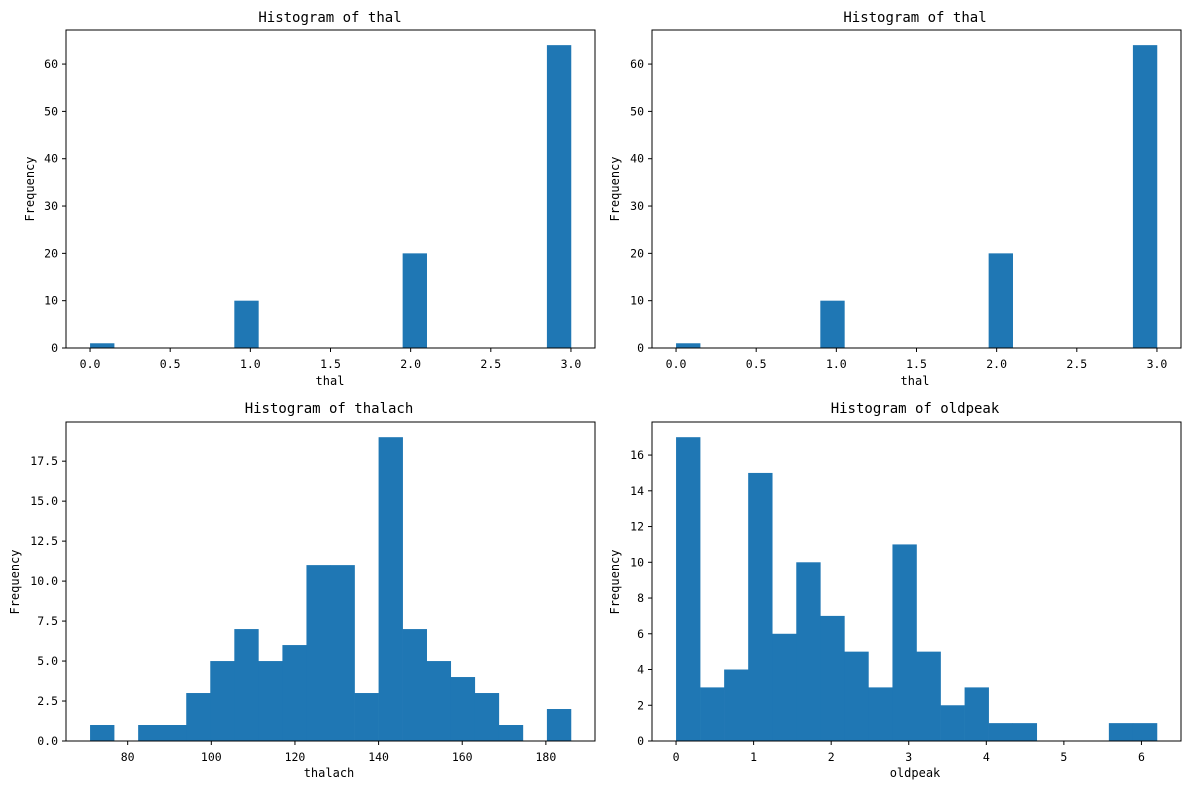 The height and width of the screenshot is (790, 1189). What do you see at coordinates (329, 773) in the screenshot?
I see `x-axis-label: thalach` at bounding box center [329, 773].